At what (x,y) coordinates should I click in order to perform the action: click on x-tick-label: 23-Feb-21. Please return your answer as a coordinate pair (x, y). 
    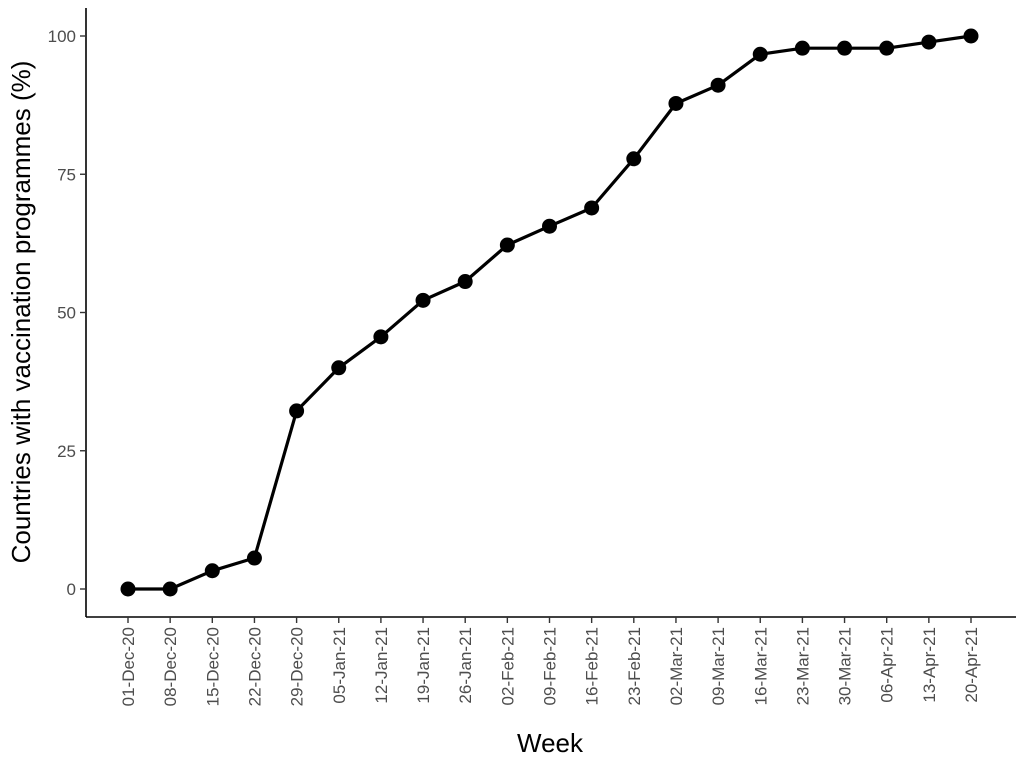
    Looking at the image, I should click on (634, 666).